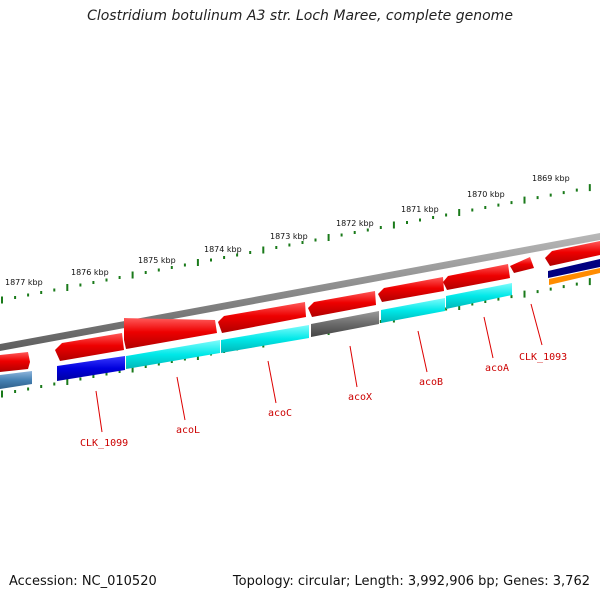  I want to click on gene-label: acoC, so click(280, 413).